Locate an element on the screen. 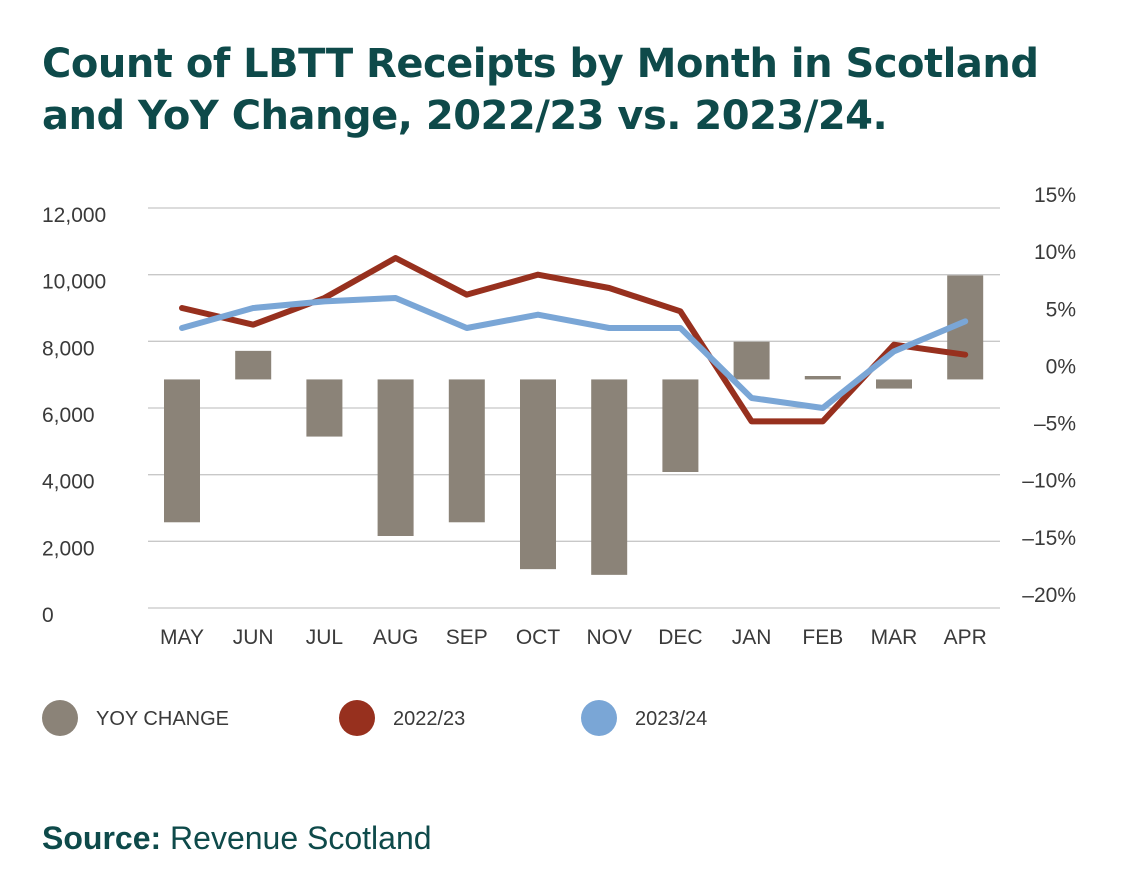 The height and width of the screenshot is (895, 1142). series-lines is located at coordinates (574, 340).